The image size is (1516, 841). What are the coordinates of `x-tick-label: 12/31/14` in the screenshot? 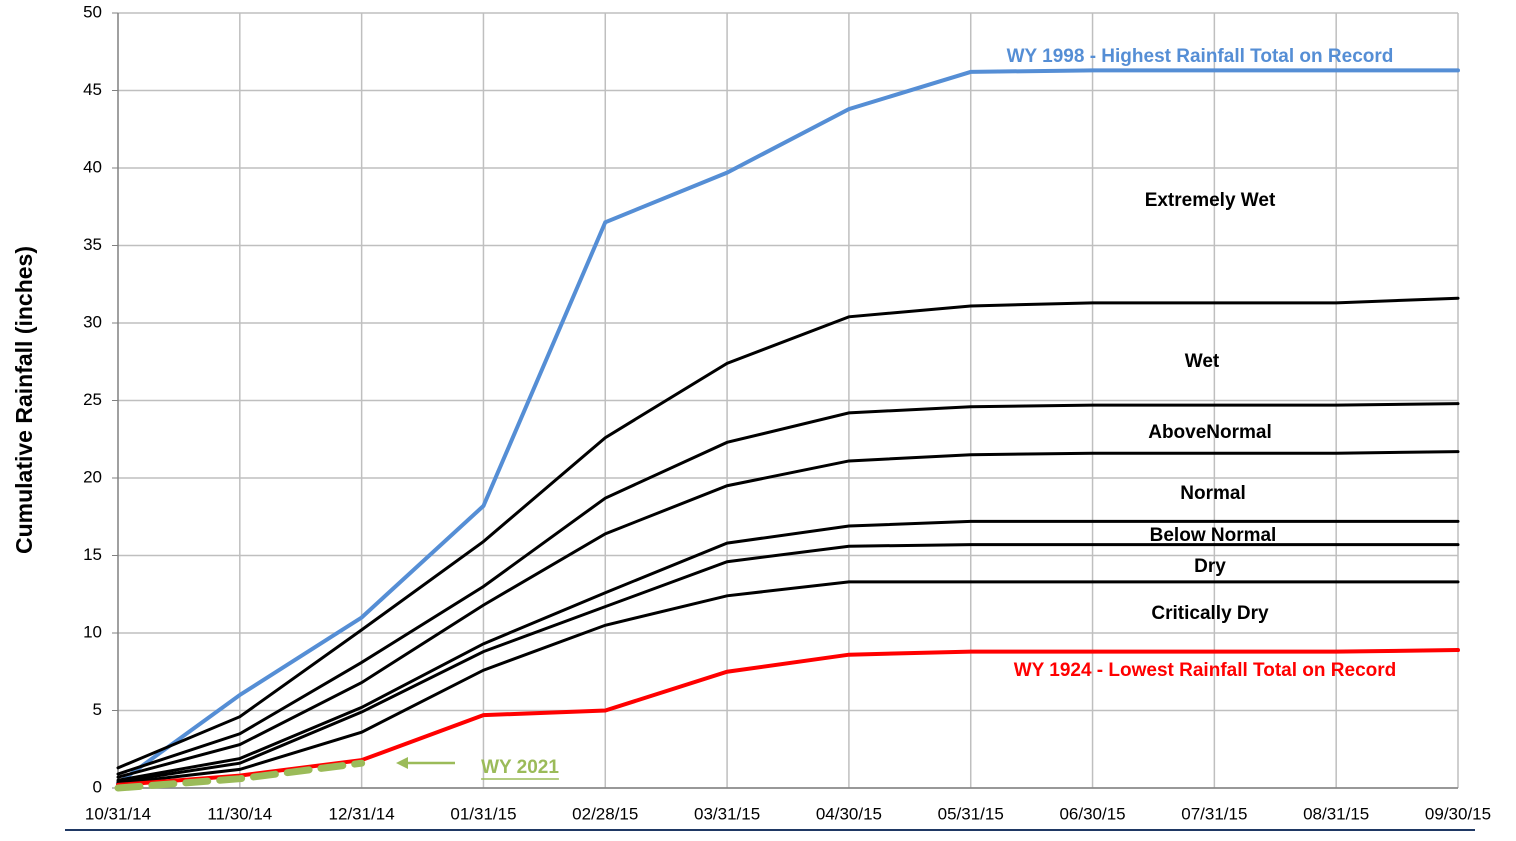 It's located at (362, 813).